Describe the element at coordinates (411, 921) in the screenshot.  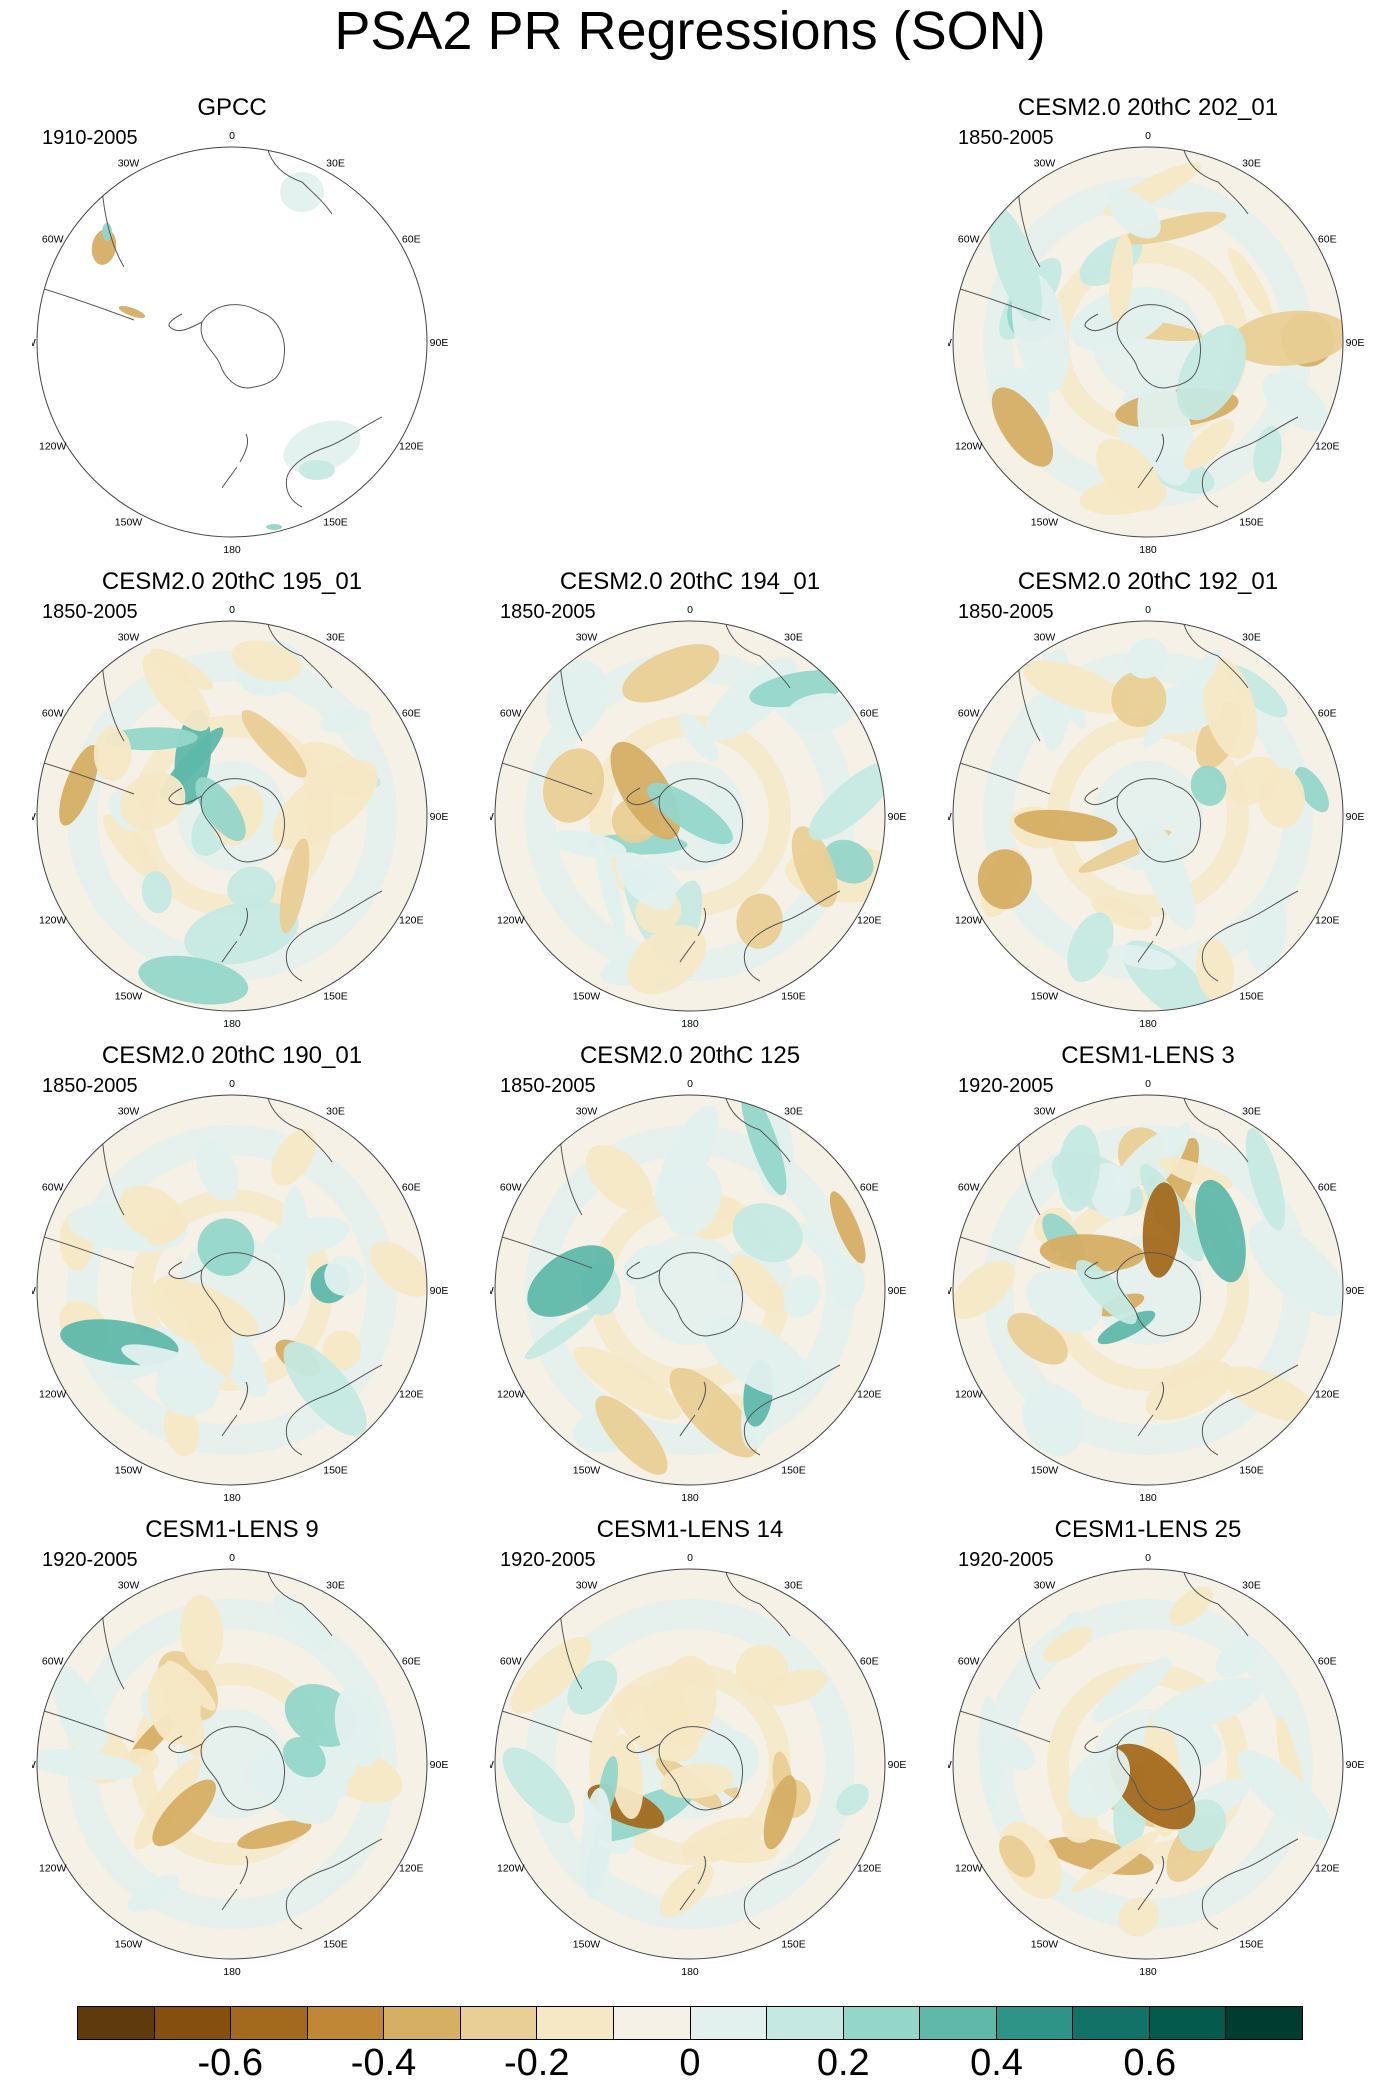
I see `longitude-label: 120E` at that location.